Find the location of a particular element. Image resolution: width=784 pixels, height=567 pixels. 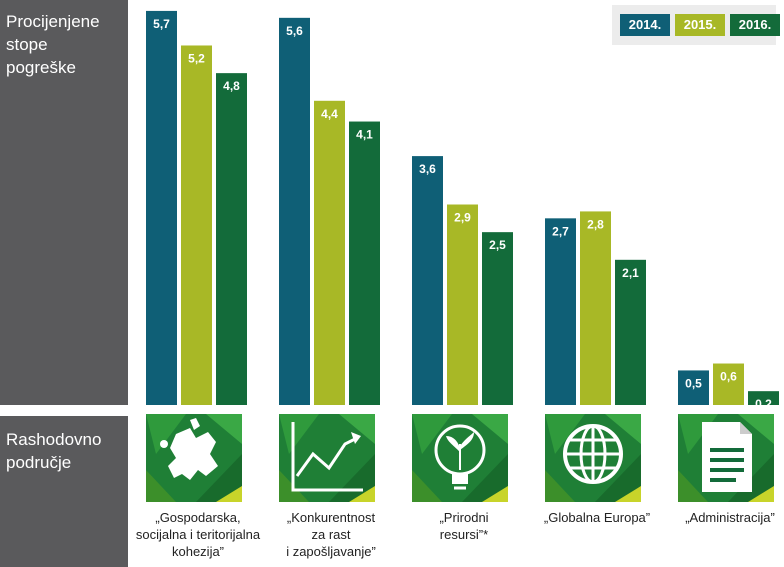

value-label: 0,5 is located at coordinates (693, 383).